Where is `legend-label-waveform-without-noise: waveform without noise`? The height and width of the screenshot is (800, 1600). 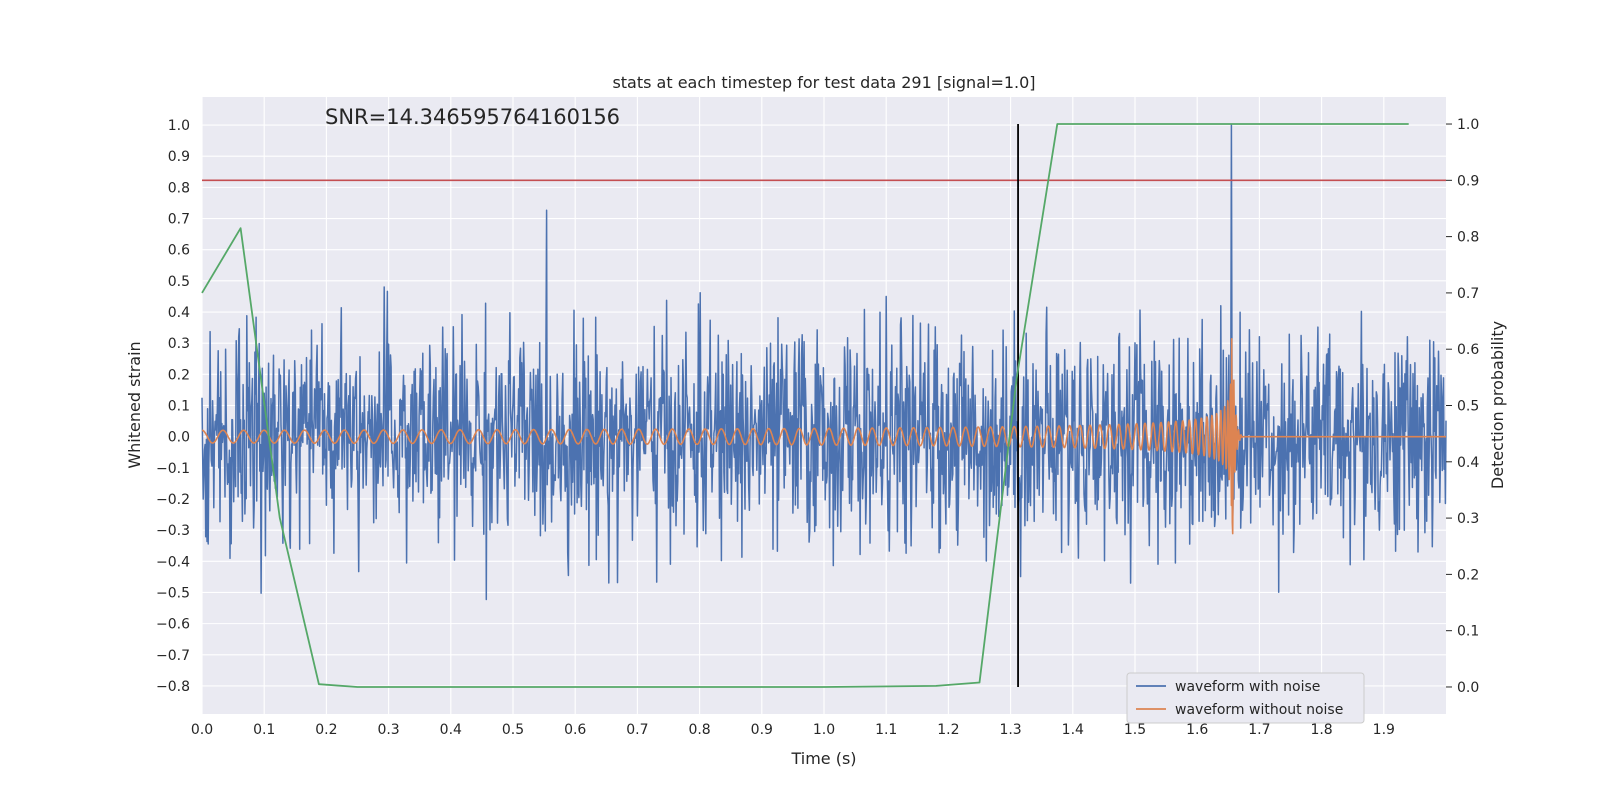 legend-label-waveform-without-noise: waveform without noise is located at coordinates (1259, 710).